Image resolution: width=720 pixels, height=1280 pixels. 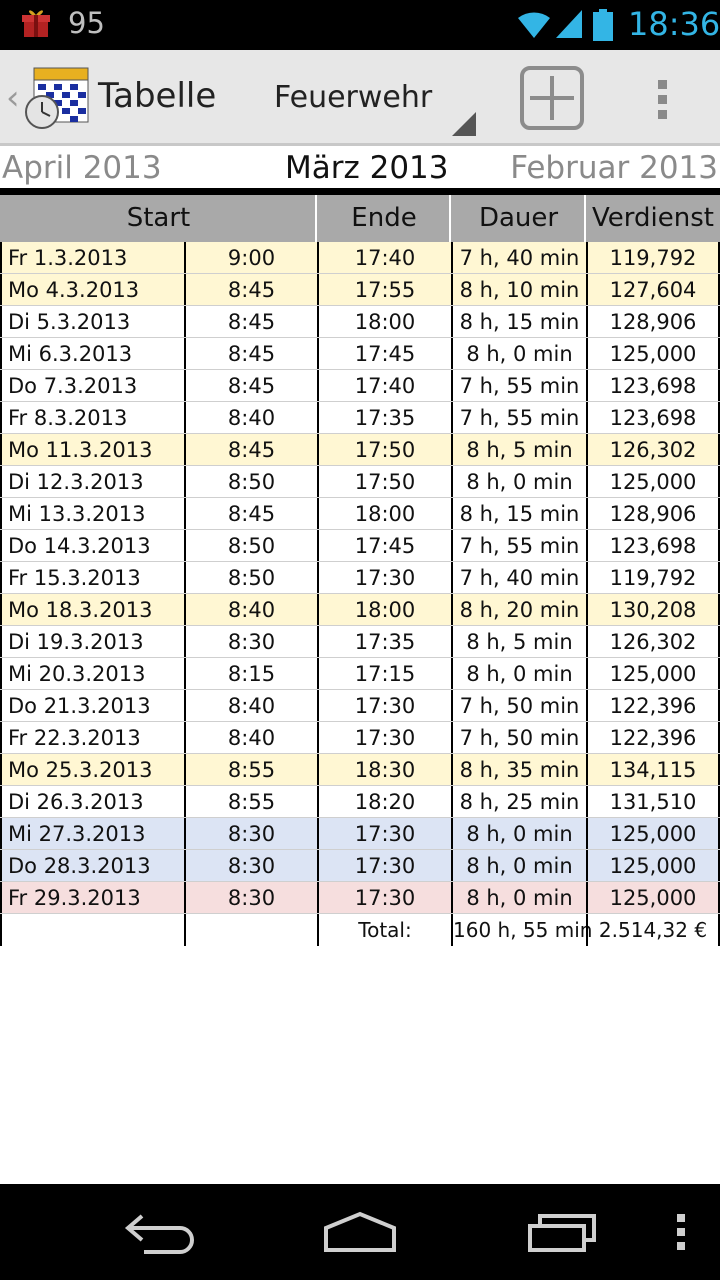 I want to click on table-row: Do 21.3.2013 8:40 17:30 7 h, 50 min 122,396, so click(x=360, y=706).